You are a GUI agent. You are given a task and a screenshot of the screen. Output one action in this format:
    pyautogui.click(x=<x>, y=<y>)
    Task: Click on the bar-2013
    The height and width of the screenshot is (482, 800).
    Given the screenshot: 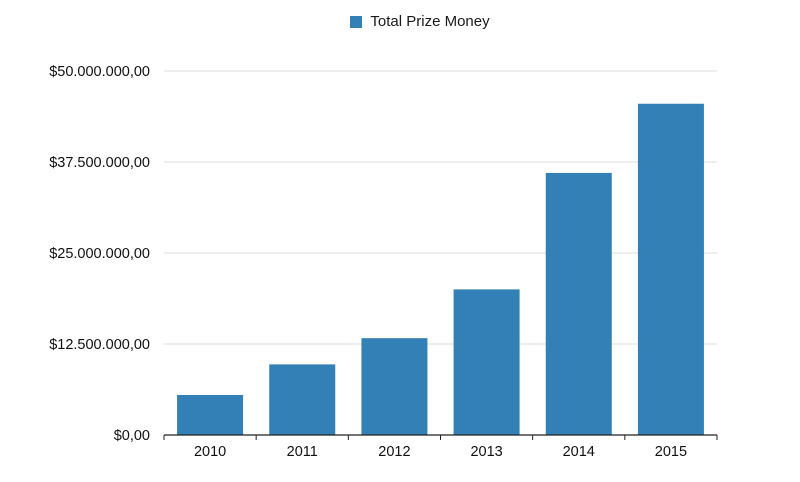 What is the action you would take?
    pyautogui.click(x=486, y=362)
    